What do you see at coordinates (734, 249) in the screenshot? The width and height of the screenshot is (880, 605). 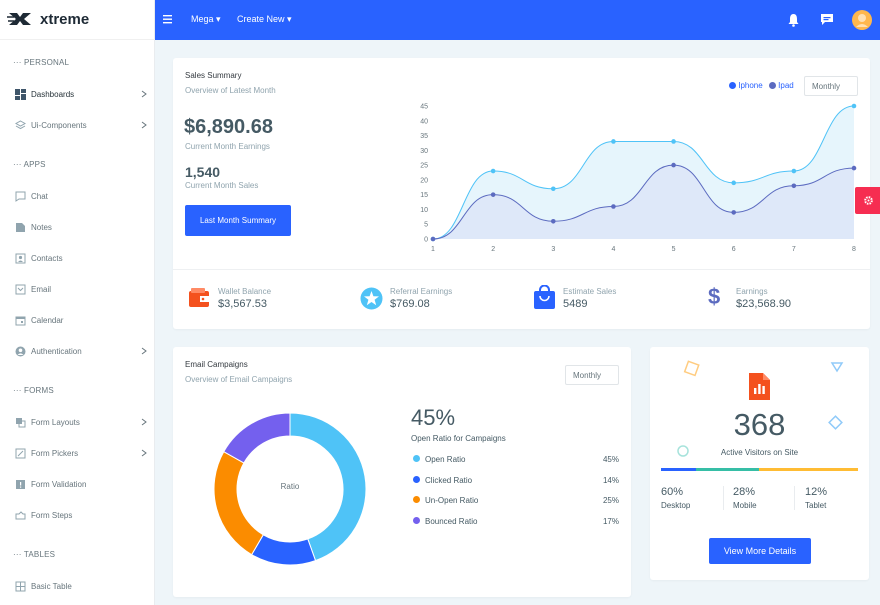 I see `x-tick-label: 6` at bounding box center [734, 249].